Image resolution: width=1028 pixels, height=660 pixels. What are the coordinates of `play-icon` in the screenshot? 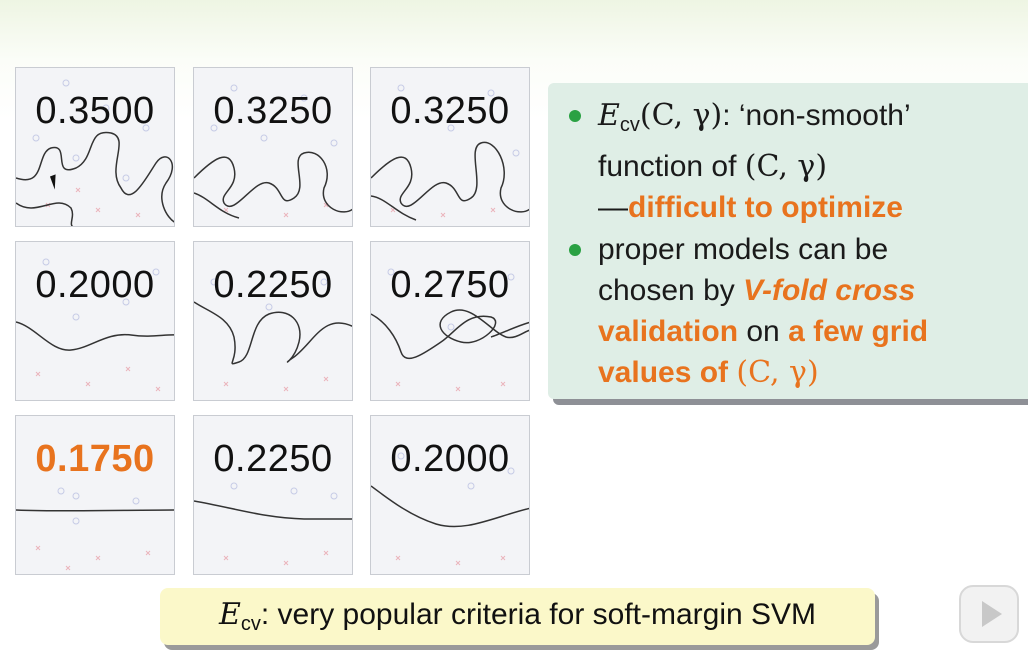 It's located at (989, 614).